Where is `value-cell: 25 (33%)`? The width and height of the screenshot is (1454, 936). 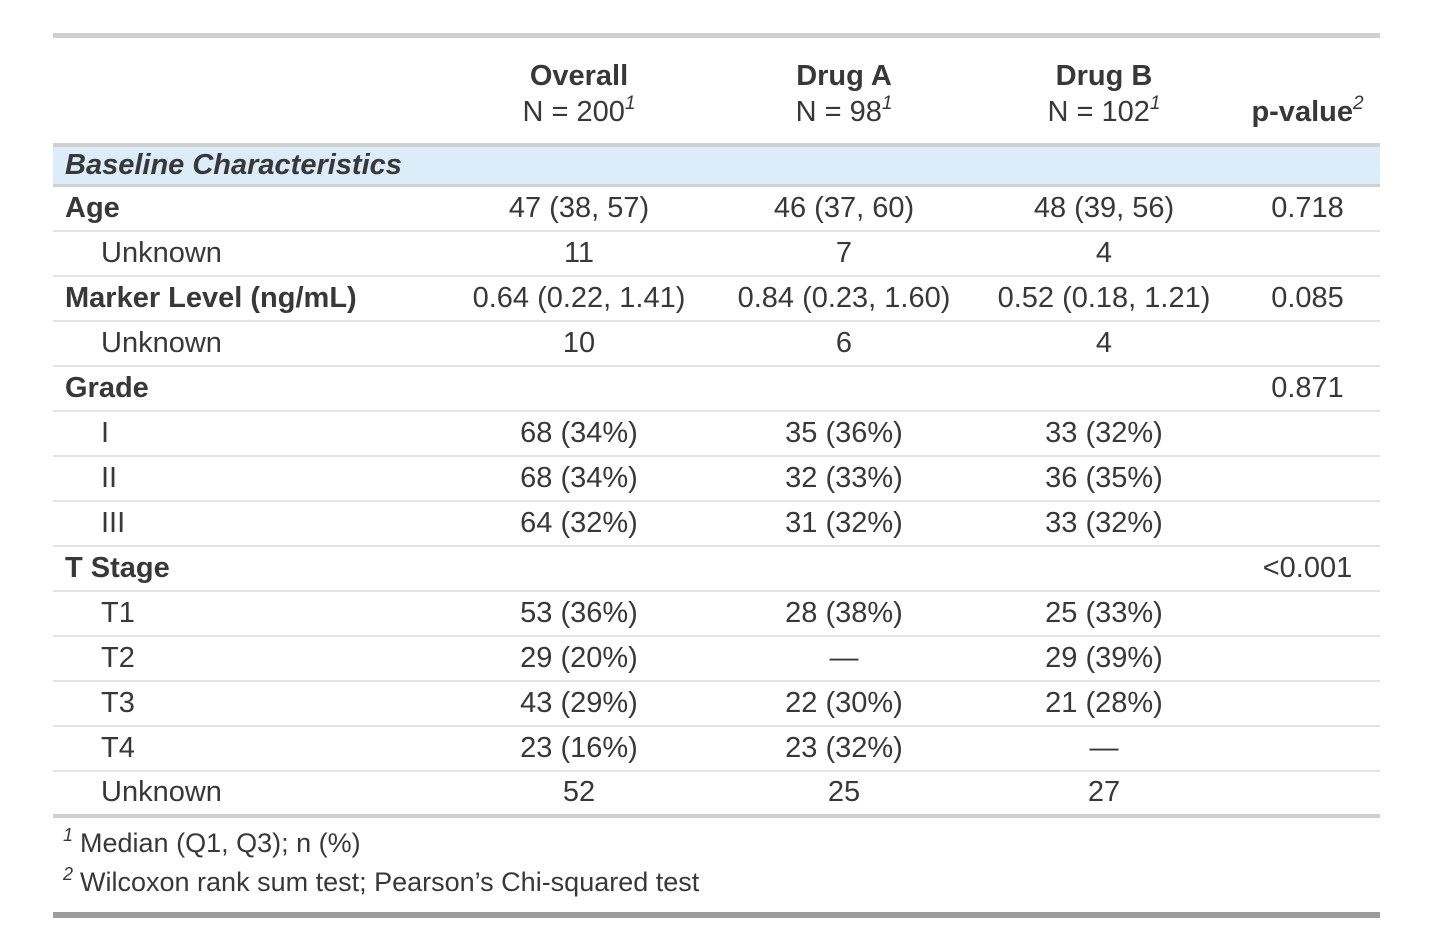
value-cell: 25 (33%) is located at coordinates (1104, 613).